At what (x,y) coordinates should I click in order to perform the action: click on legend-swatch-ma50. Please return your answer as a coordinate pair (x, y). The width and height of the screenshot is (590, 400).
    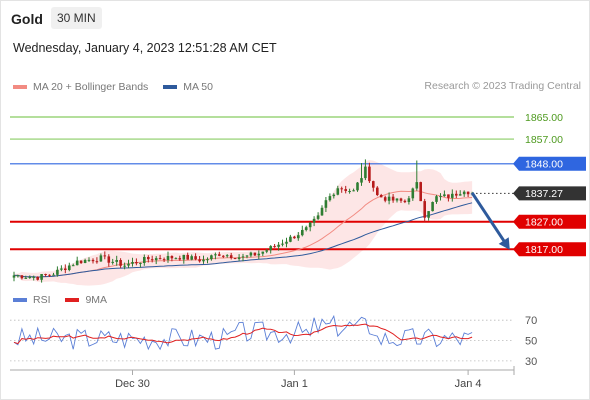
    Looking at the image, I should click on (170, 87).